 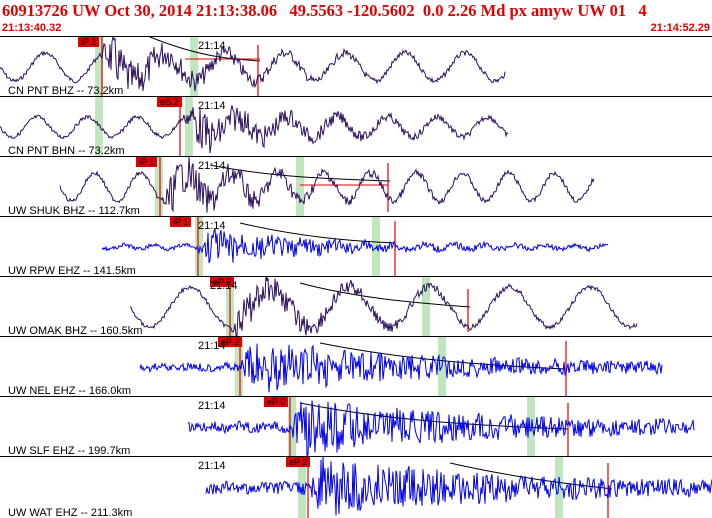 I want to click on trace-panel: iP 1 21:14 UW RPW EHZ -- 141.5km, so click(x=356, y=246).